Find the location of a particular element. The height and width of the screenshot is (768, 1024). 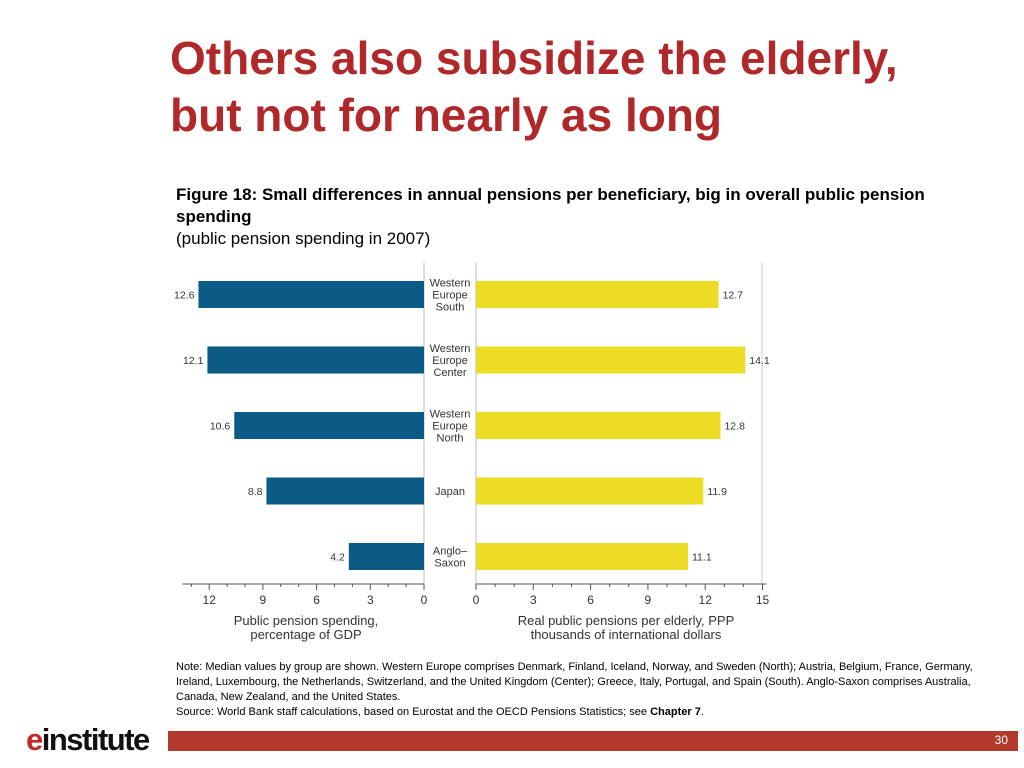

slide-title-line-2: but not for nearly as long is located at coordinates (446, 115).